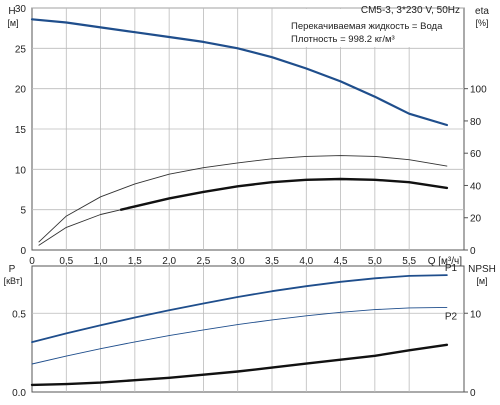 This screenshot has width=500, height=405. Describe the element at coordinates (21, 90) in the screenshot. I see `y-left-tick-label: 20` at that location.